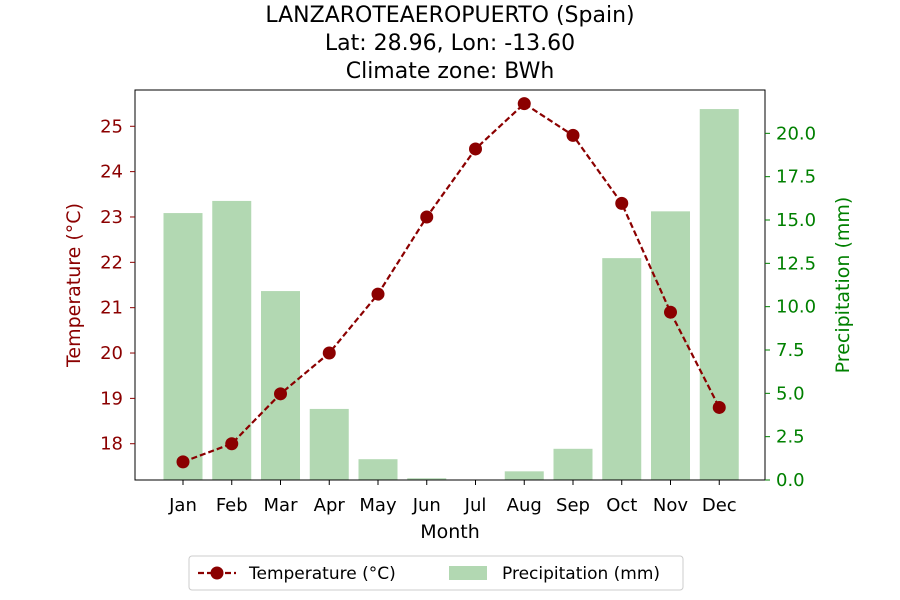 The image size is (900, 600). Describe the element at coordinates (427, 479) in the screenshot. I see `precipitation-bar-jun` at that location.